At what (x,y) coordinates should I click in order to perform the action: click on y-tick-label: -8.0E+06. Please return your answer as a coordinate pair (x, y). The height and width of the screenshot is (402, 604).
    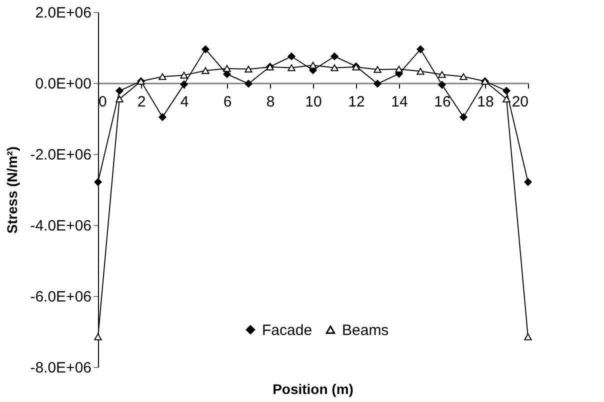
    Looking at the image, I should click on (61, 368).